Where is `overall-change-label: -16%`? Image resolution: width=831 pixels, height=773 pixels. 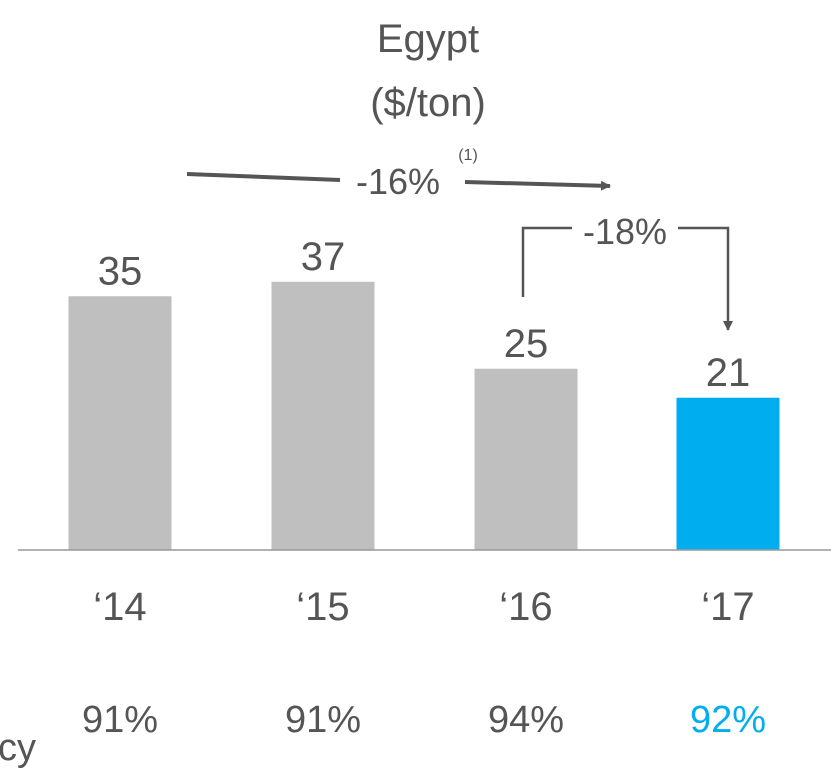 overall-change-label: -16% is located at coordinates (398, 181).